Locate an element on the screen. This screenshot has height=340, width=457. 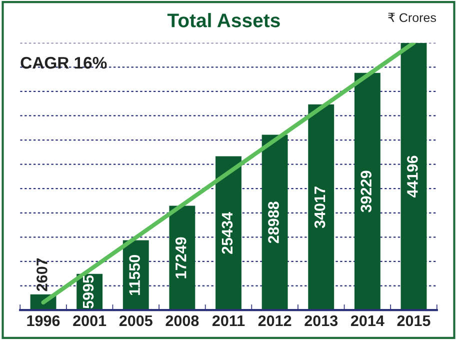
x-tick-label: 2015 is located at coordinates (413, 320).